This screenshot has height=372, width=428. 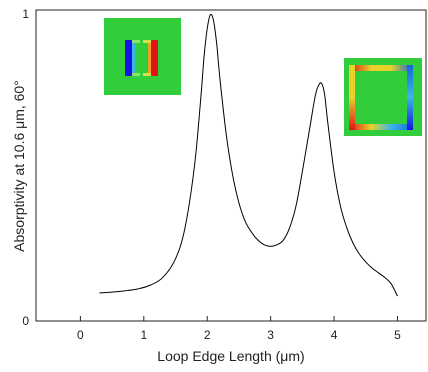 I want to click on y-axis-label: Absorptivity at 10.6 μm, 60°, so click(x=19, y=166).